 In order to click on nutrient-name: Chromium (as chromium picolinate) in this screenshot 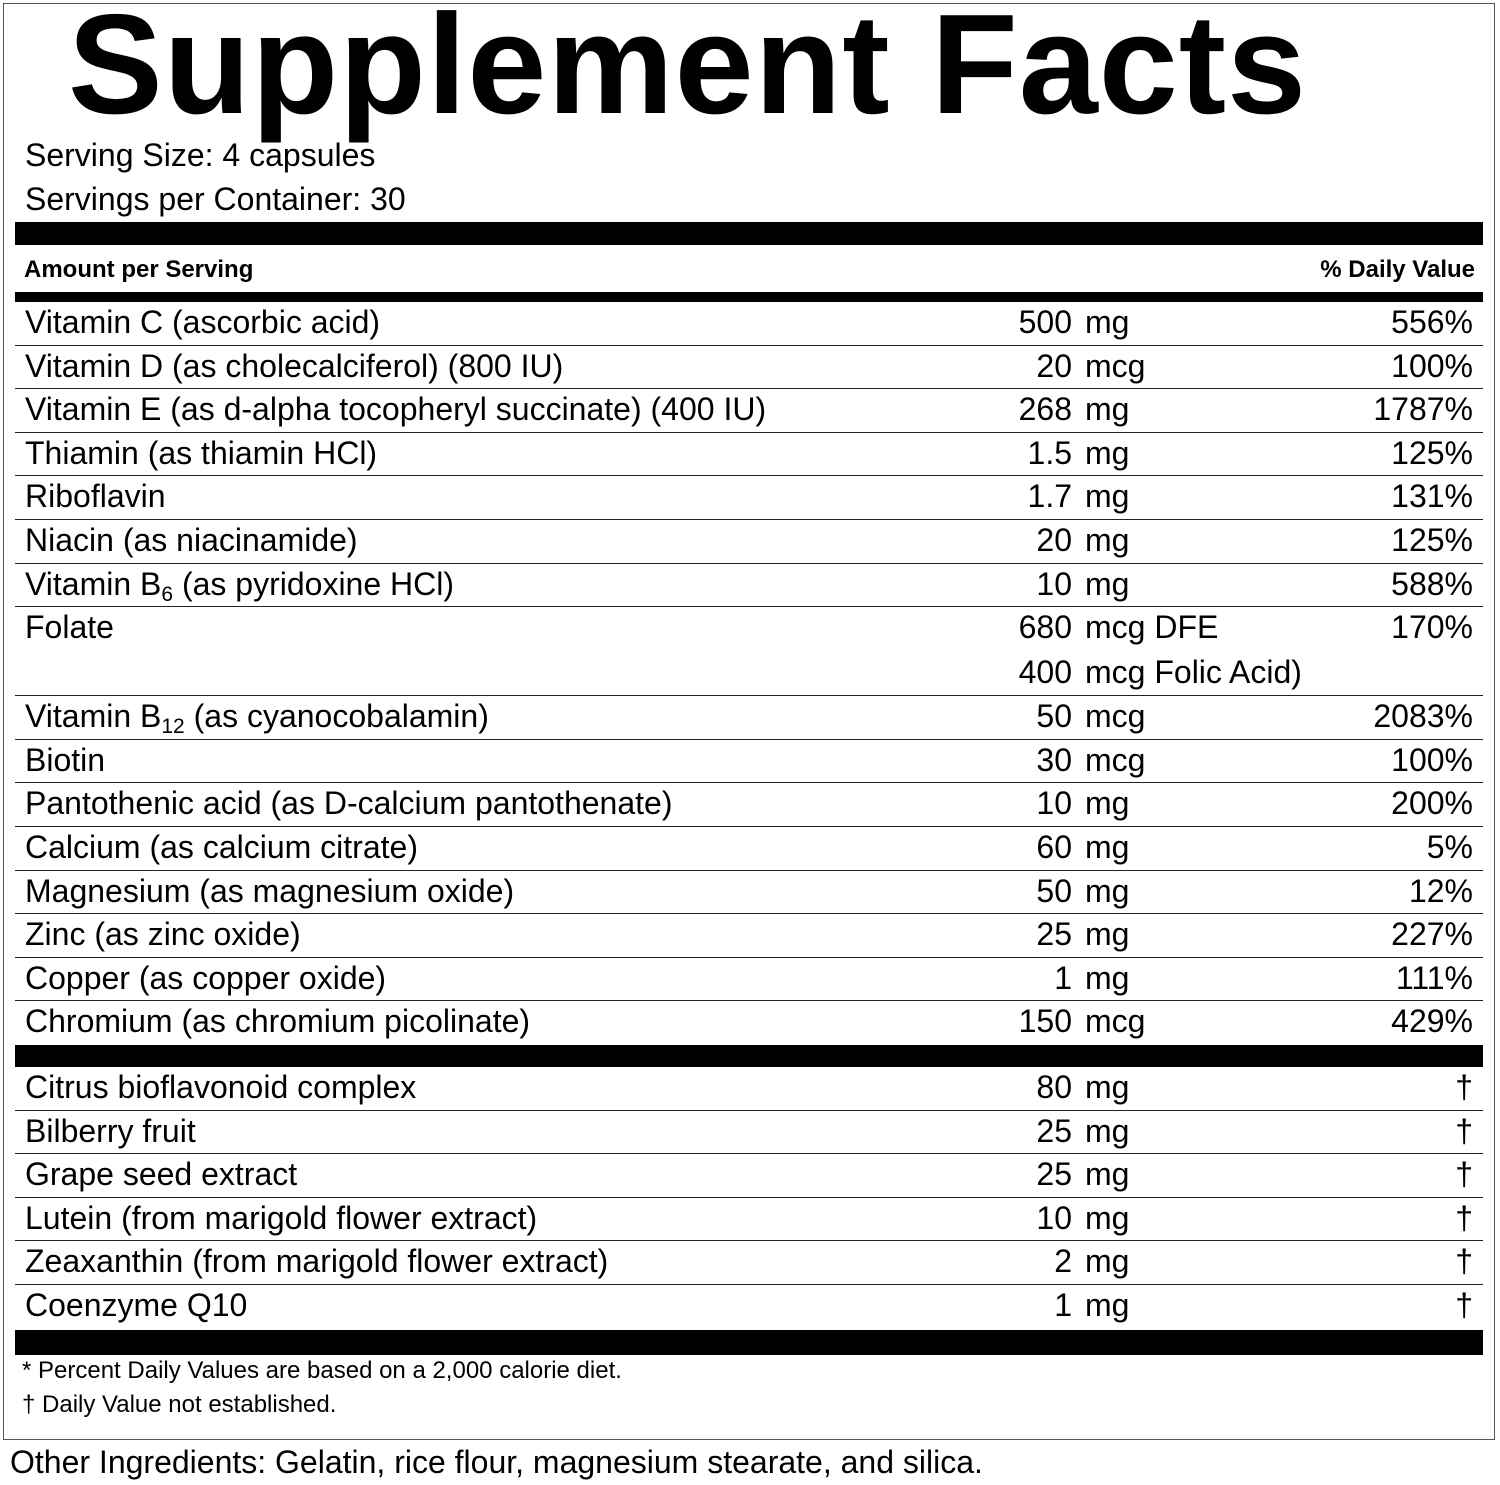, I will do `click(277, 1021)`.